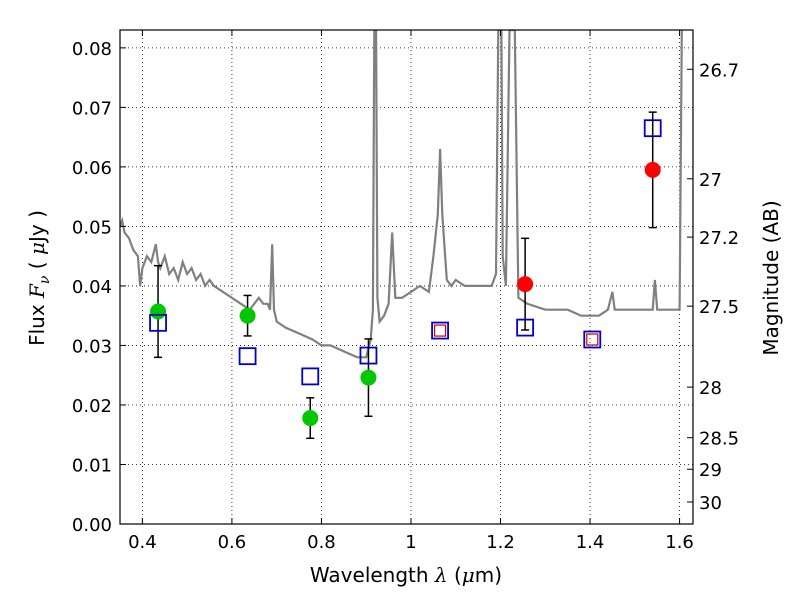  What do you see at coordinates (713, 287) in the screenshot?
I see `right-axis-ticks: 26.7 27 27.2 27.5 28 28.5 29 30` at bounding box center [713, 287].